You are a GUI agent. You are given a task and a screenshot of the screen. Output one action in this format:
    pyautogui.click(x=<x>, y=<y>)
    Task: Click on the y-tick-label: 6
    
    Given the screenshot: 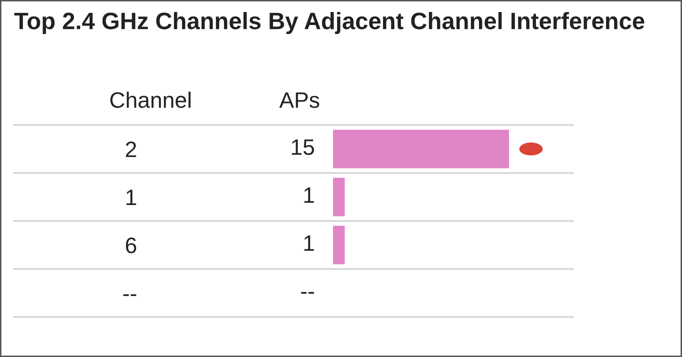 What is the action you would take?
    pyautogui.click(x=131, y=246)
    